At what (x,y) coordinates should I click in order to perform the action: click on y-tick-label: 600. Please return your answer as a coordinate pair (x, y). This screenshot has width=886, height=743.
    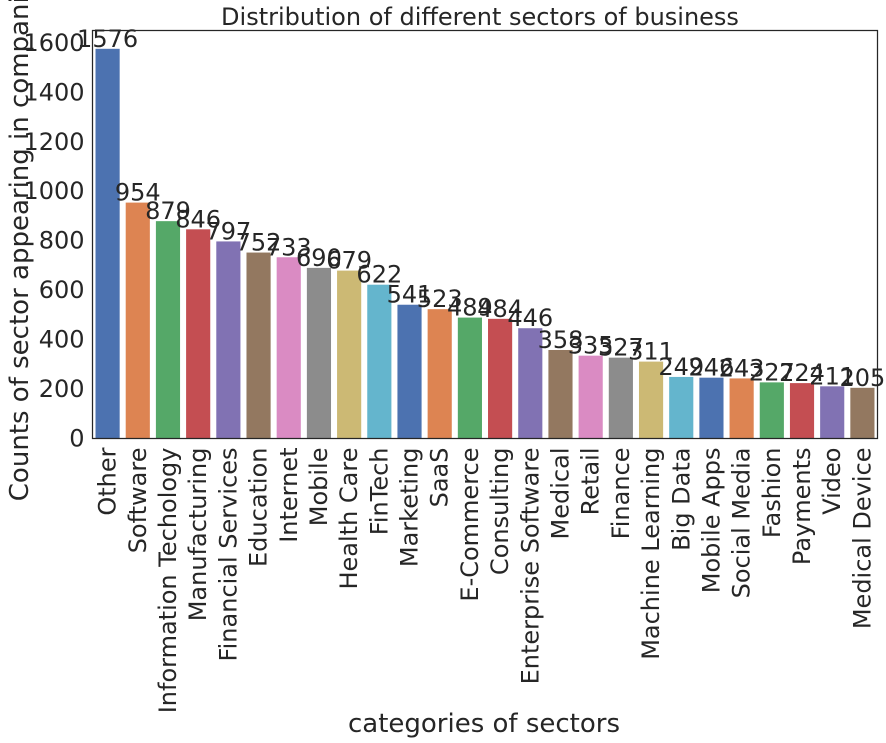
    Looking at the image, I should click on (62, 290).